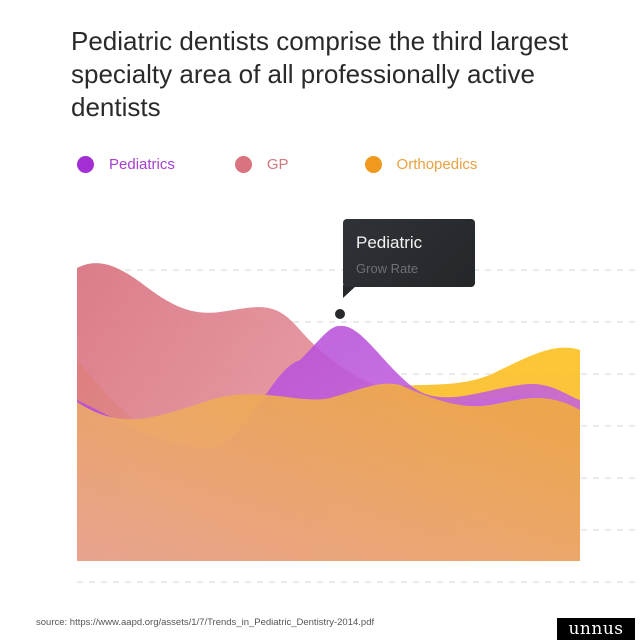 This screenshot has width=641, height=642. I want to click on peak-marker, so click(340, 314).